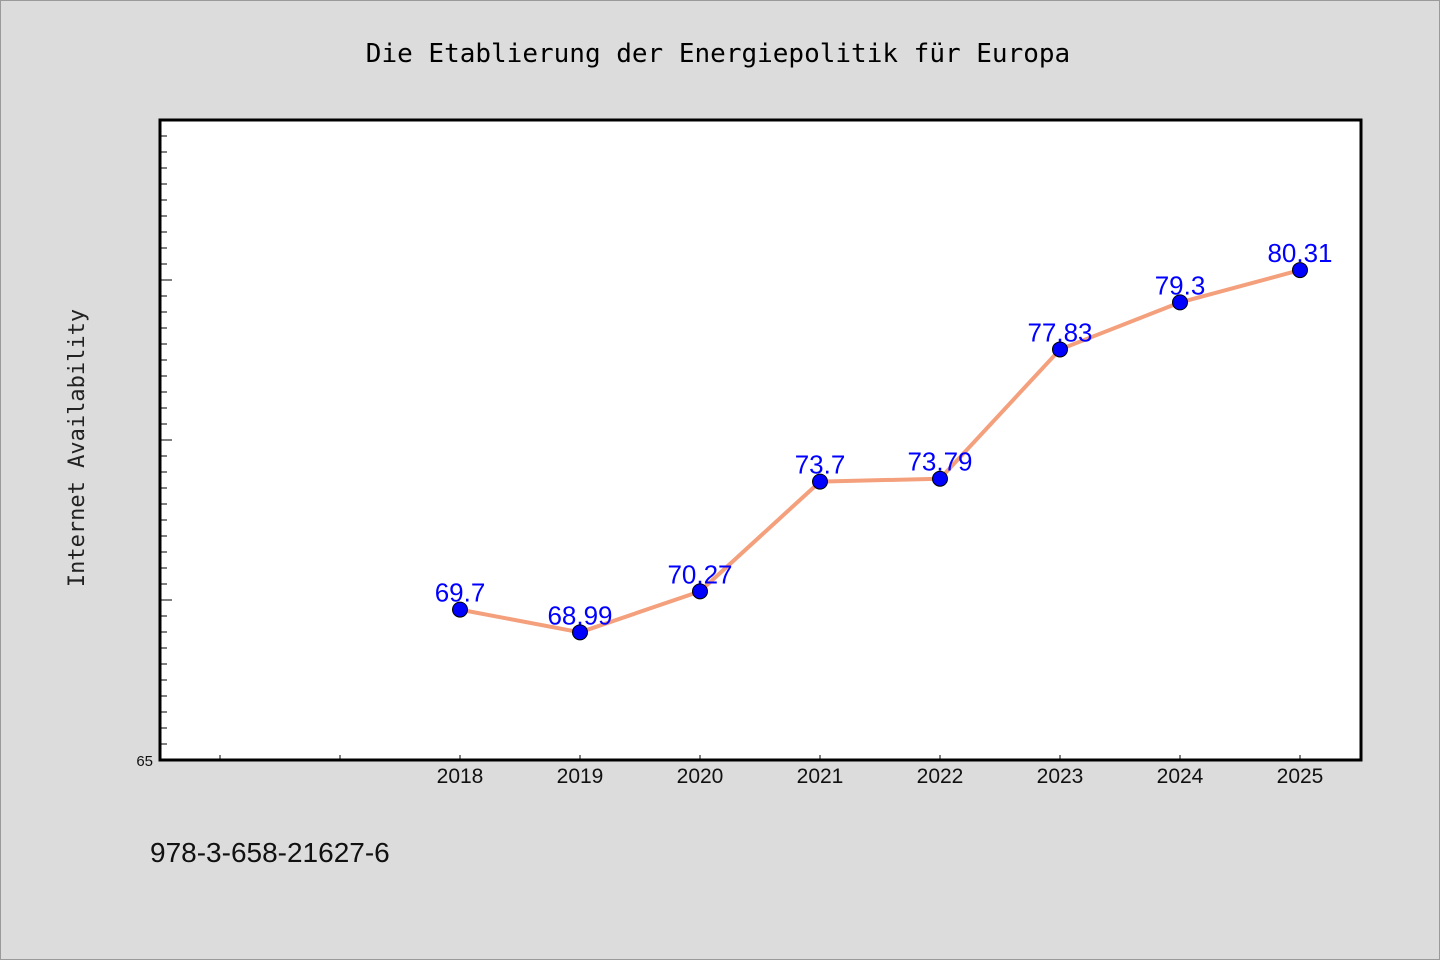  Describe the element at coordinates (940, 776) in the screenshot. I see `x-tick-label: 2022` at that location.